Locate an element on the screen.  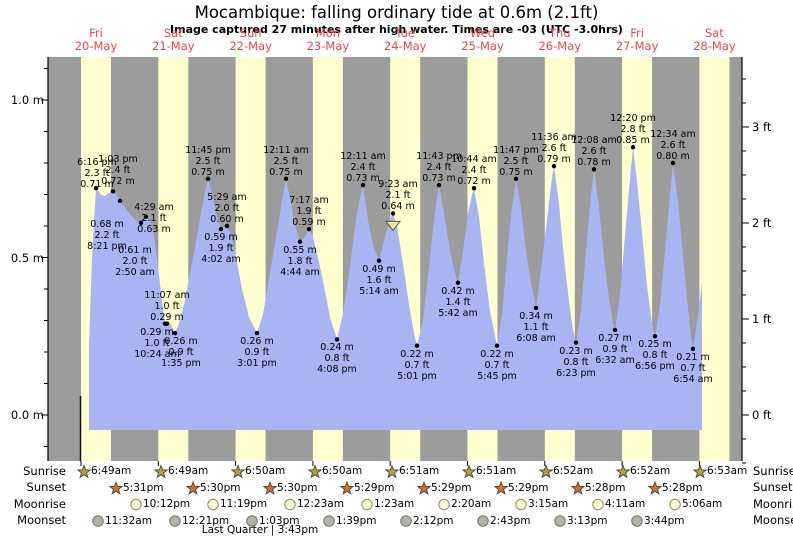
low-tide-label: 0.59 m 1.9 ft 4:02 am is located at coordinates (221, 249).